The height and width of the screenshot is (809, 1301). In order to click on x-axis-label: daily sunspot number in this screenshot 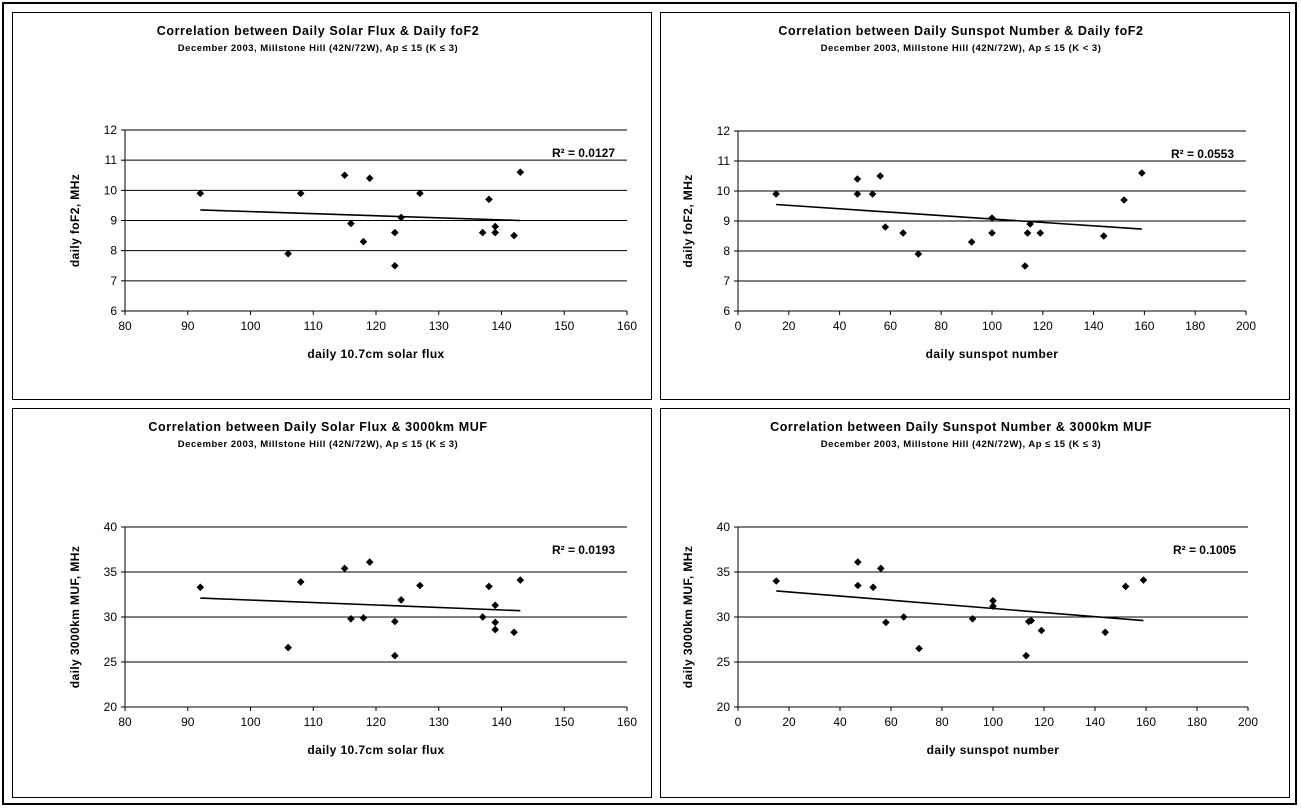, I will do `click(992, 354)`.